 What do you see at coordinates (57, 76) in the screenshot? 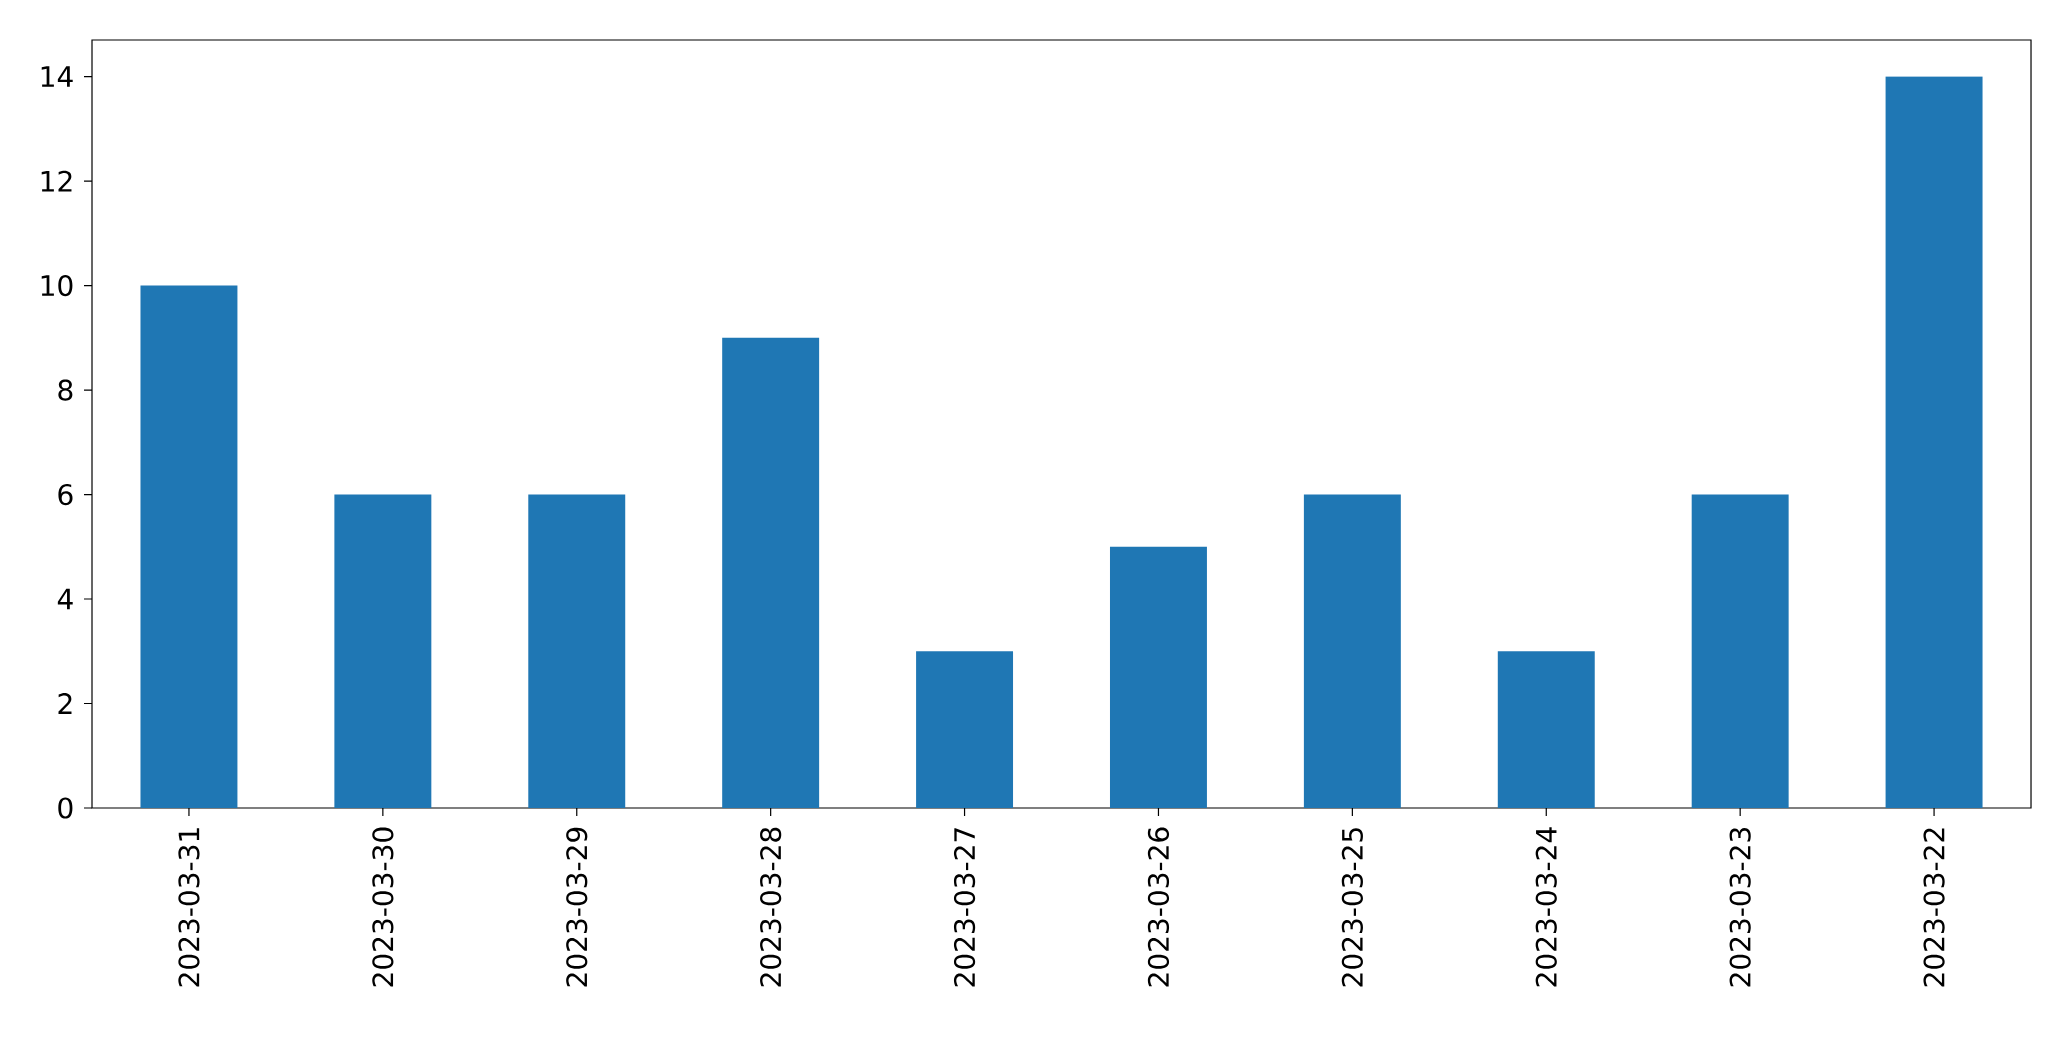
I see `y-tick-label: 14` at bounding box center [57, 76].